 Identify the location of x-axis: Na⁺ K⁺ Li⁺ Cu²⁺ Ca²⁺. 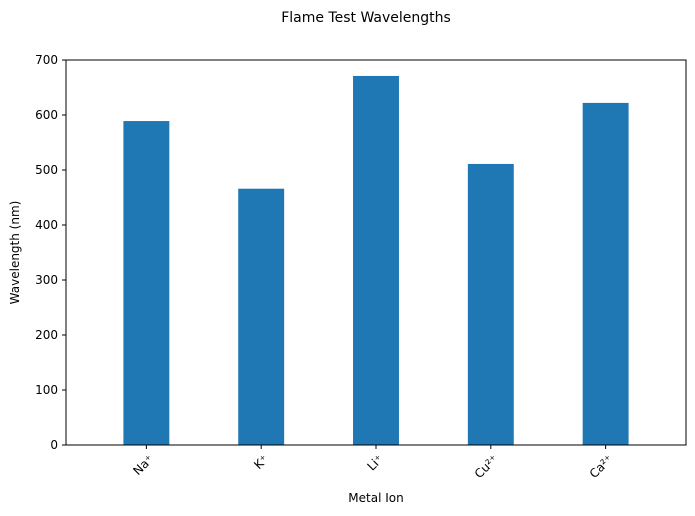
(373, 463).